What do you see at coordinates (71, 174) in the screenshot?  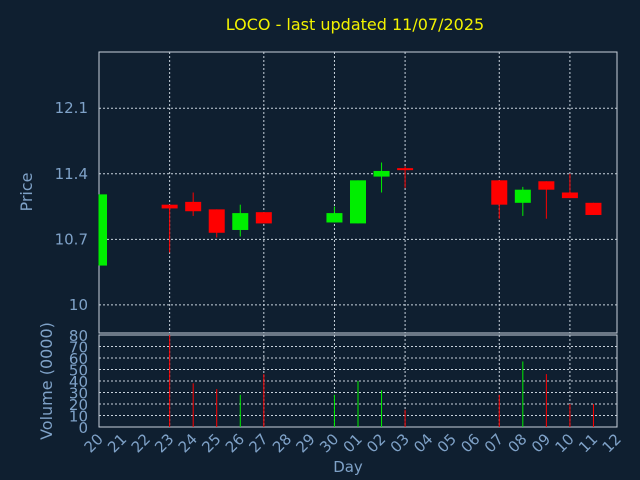 I see `price-tick-label: 11.4` at bounding box center [71, 174].